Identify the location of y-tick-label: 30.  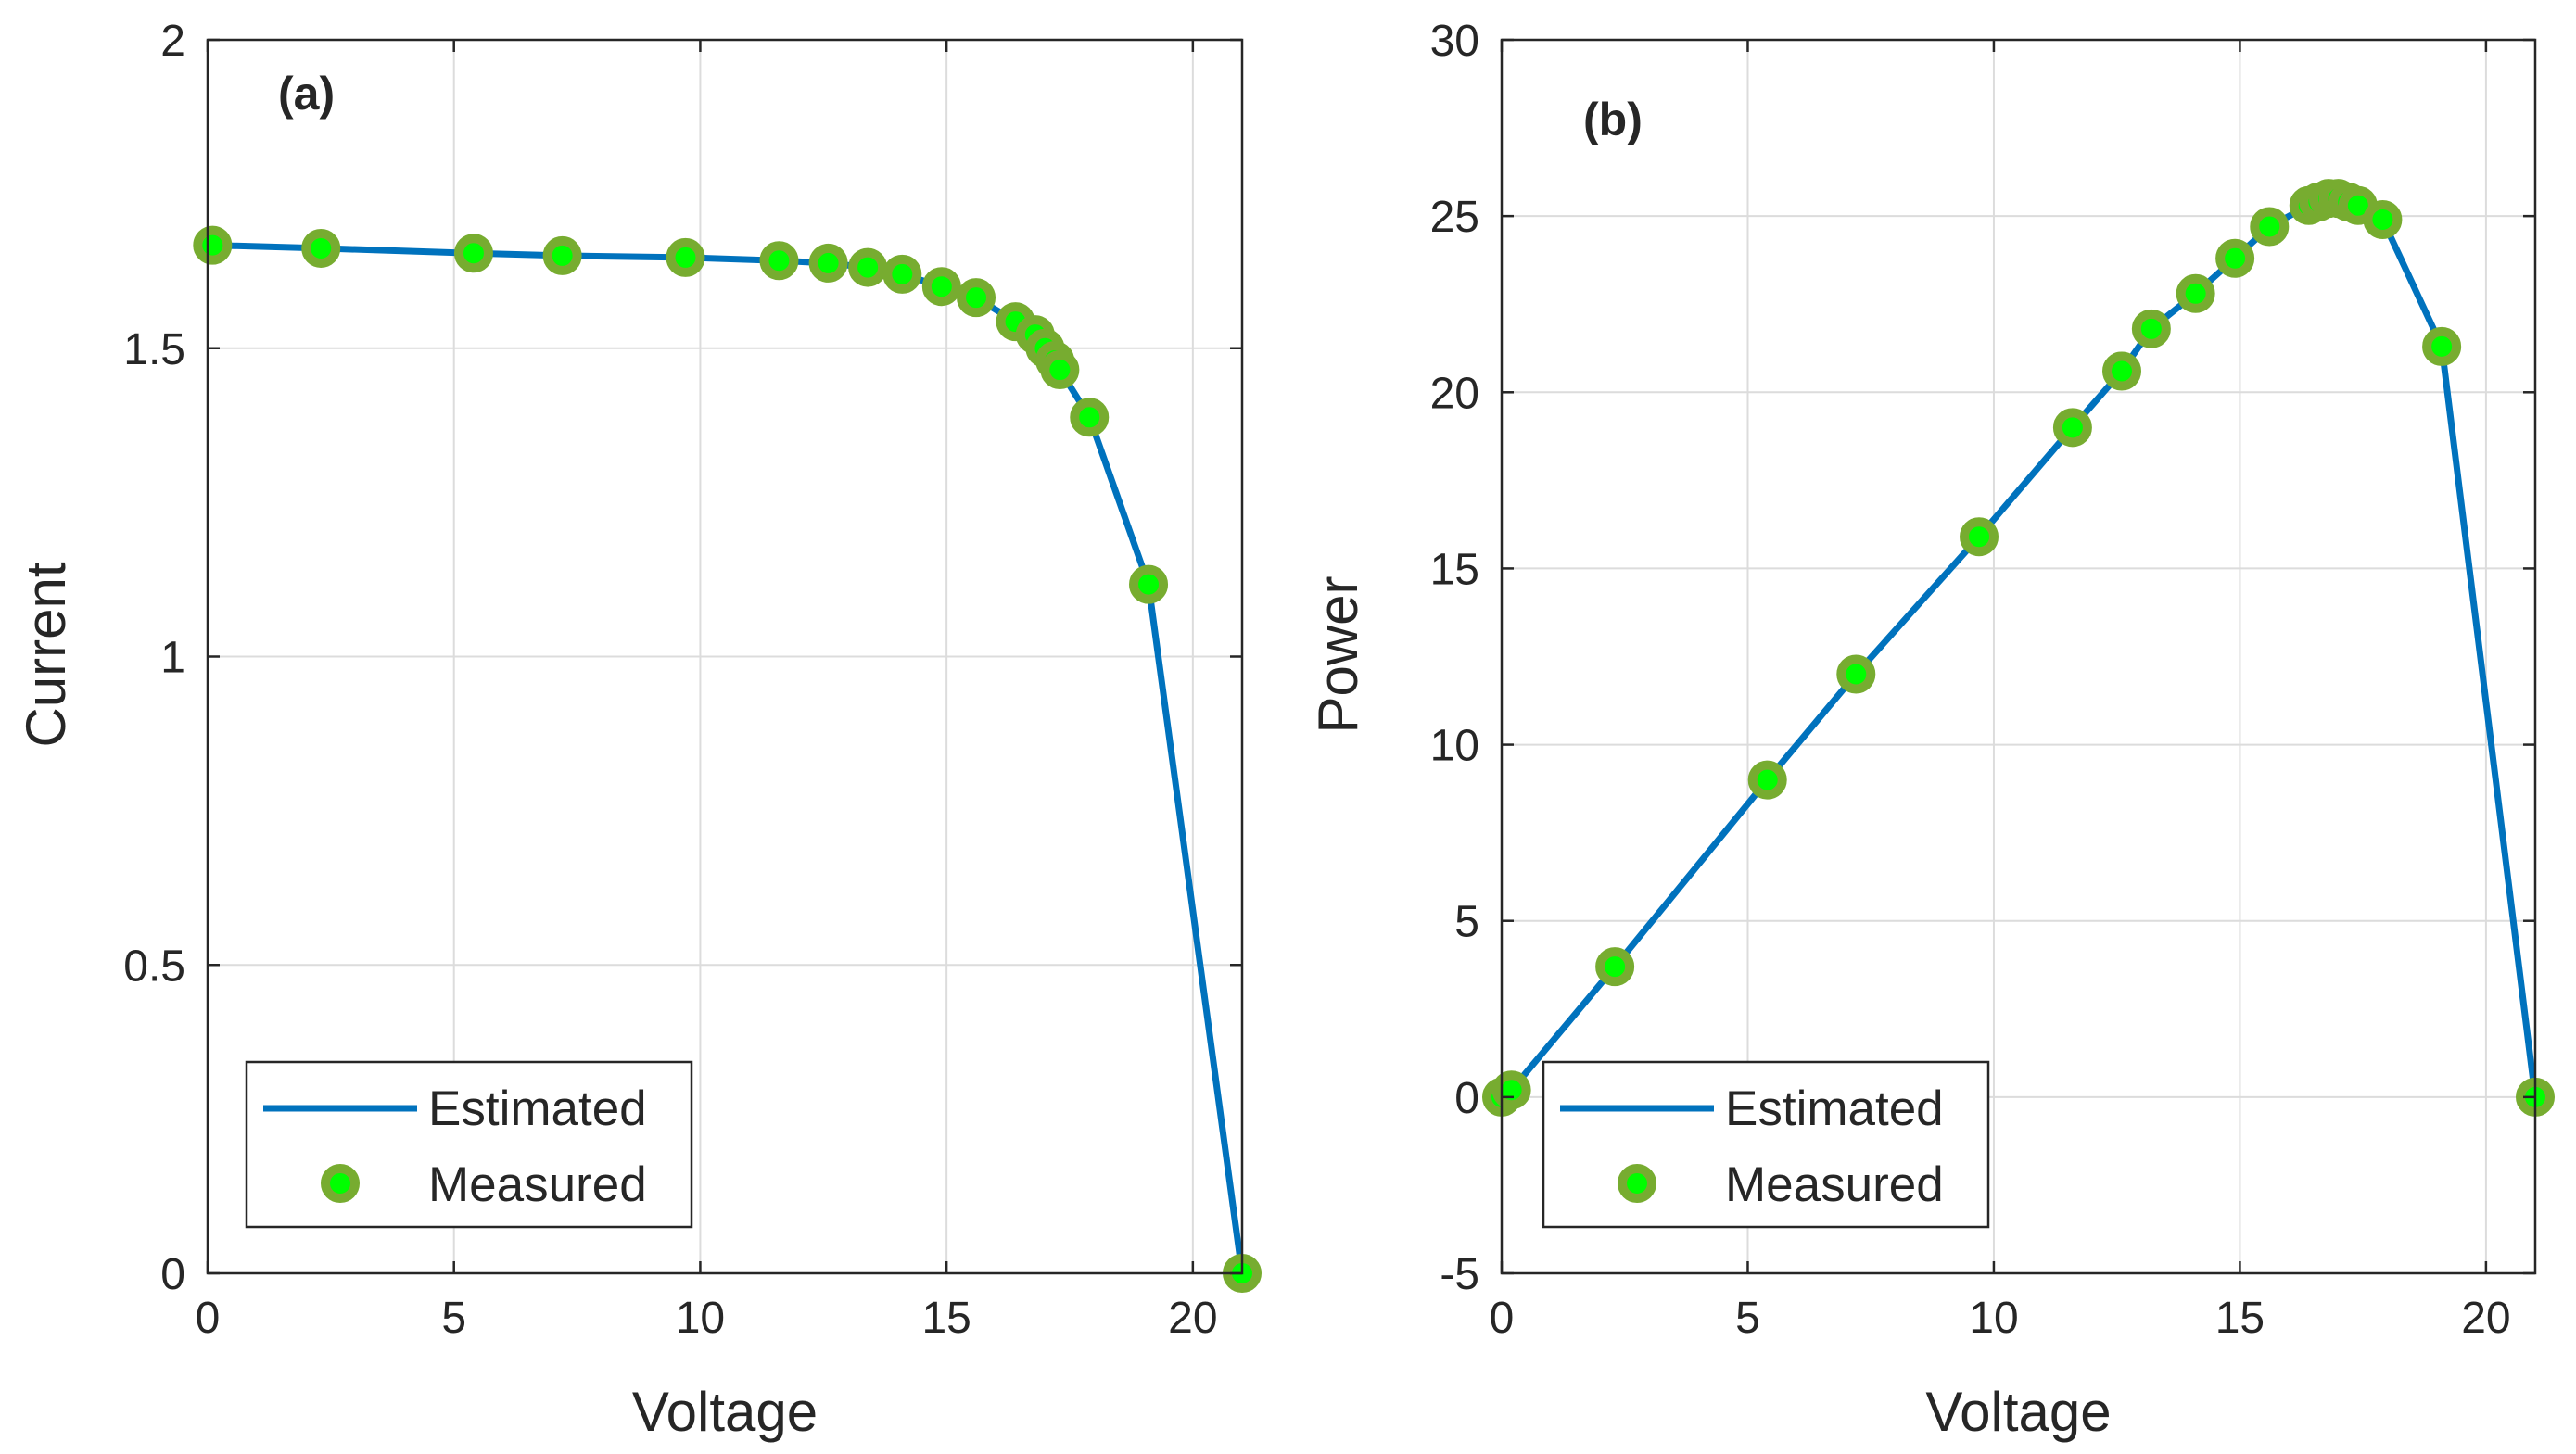
(1454, 41).